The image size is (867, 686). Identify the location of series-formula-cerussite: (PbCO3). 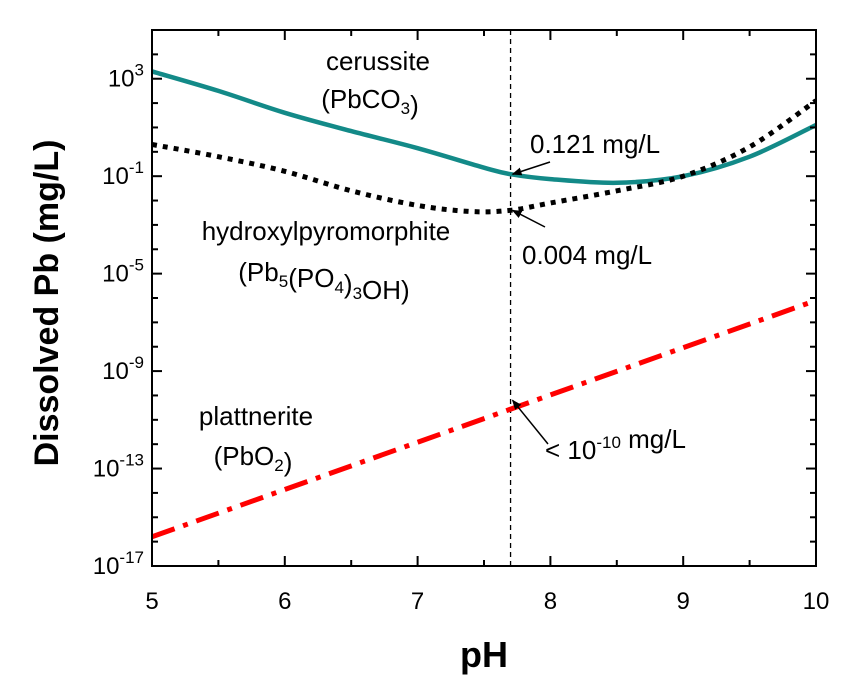
(370, 102).